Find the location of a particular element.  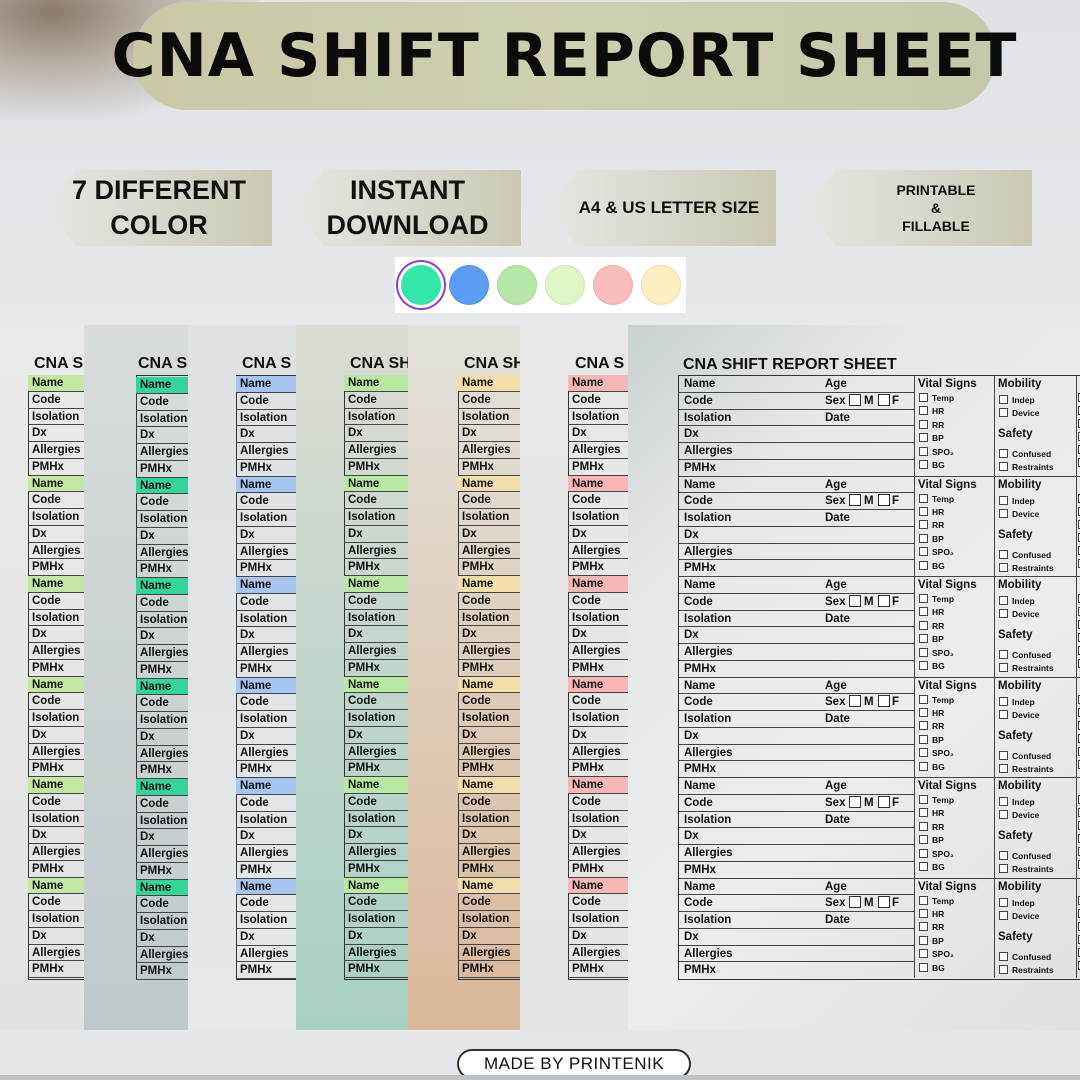

field-label: Code is located at coordinates (698, 702).